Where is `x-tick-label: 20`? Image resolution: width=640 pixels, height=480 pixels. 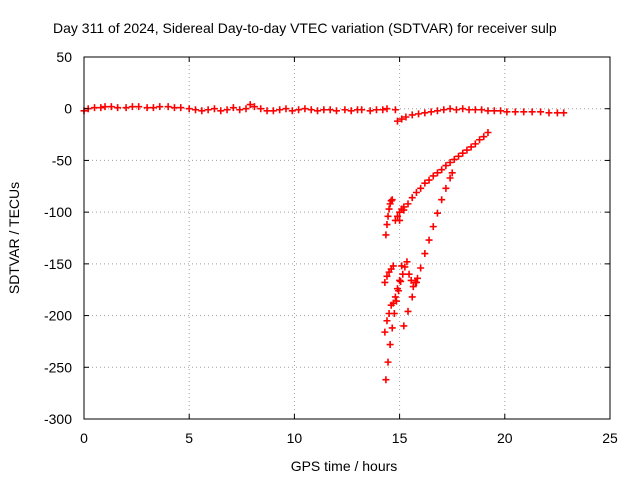
x-tick-label: 20 is located at coordinates (505, 438).